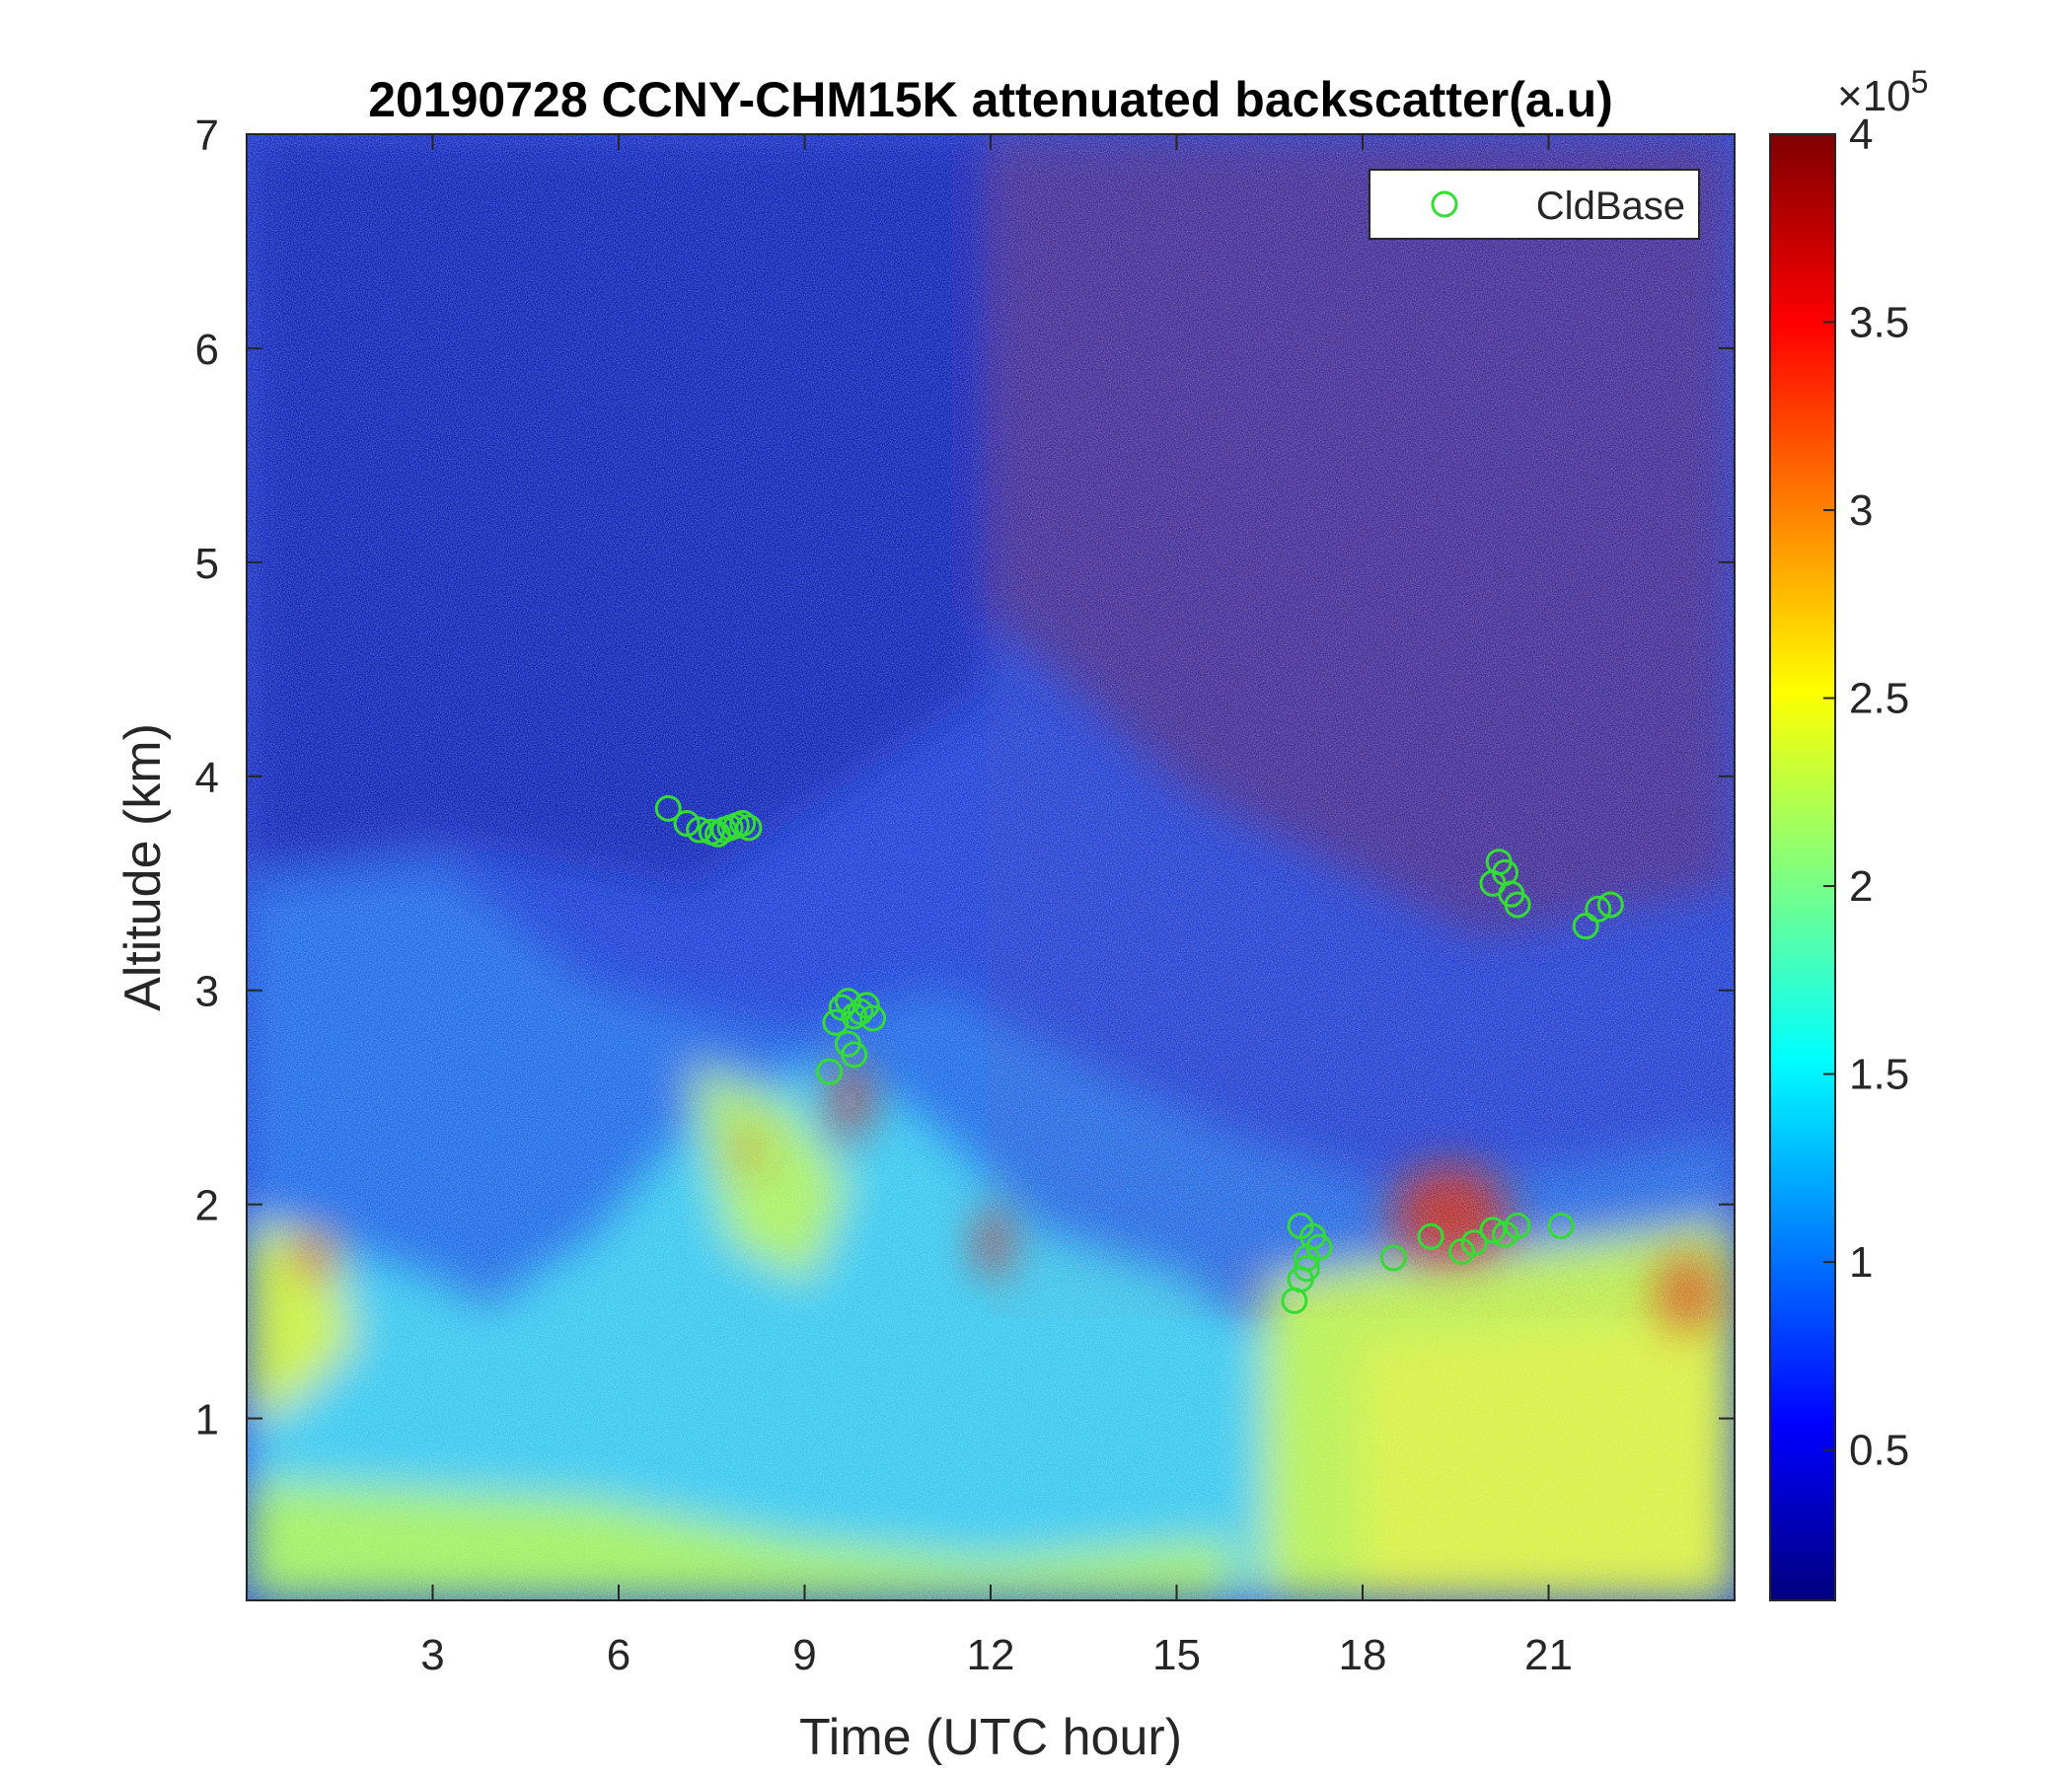  Describe the element at coordinates (1861, 510) in the screenshot. I see `colorbar-tick-label: 3` at that location.